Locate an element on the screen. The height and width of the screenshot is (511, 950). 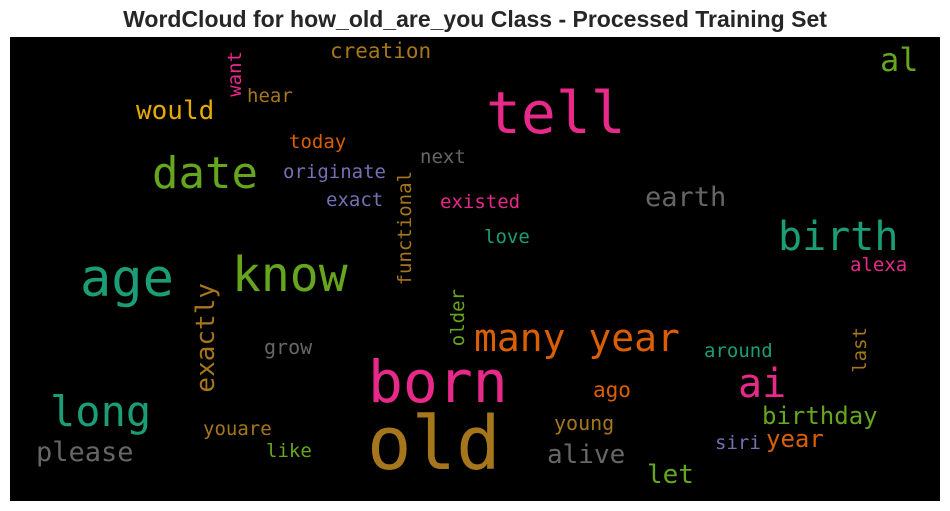
word-young: young is located at coordinates (584, 423).